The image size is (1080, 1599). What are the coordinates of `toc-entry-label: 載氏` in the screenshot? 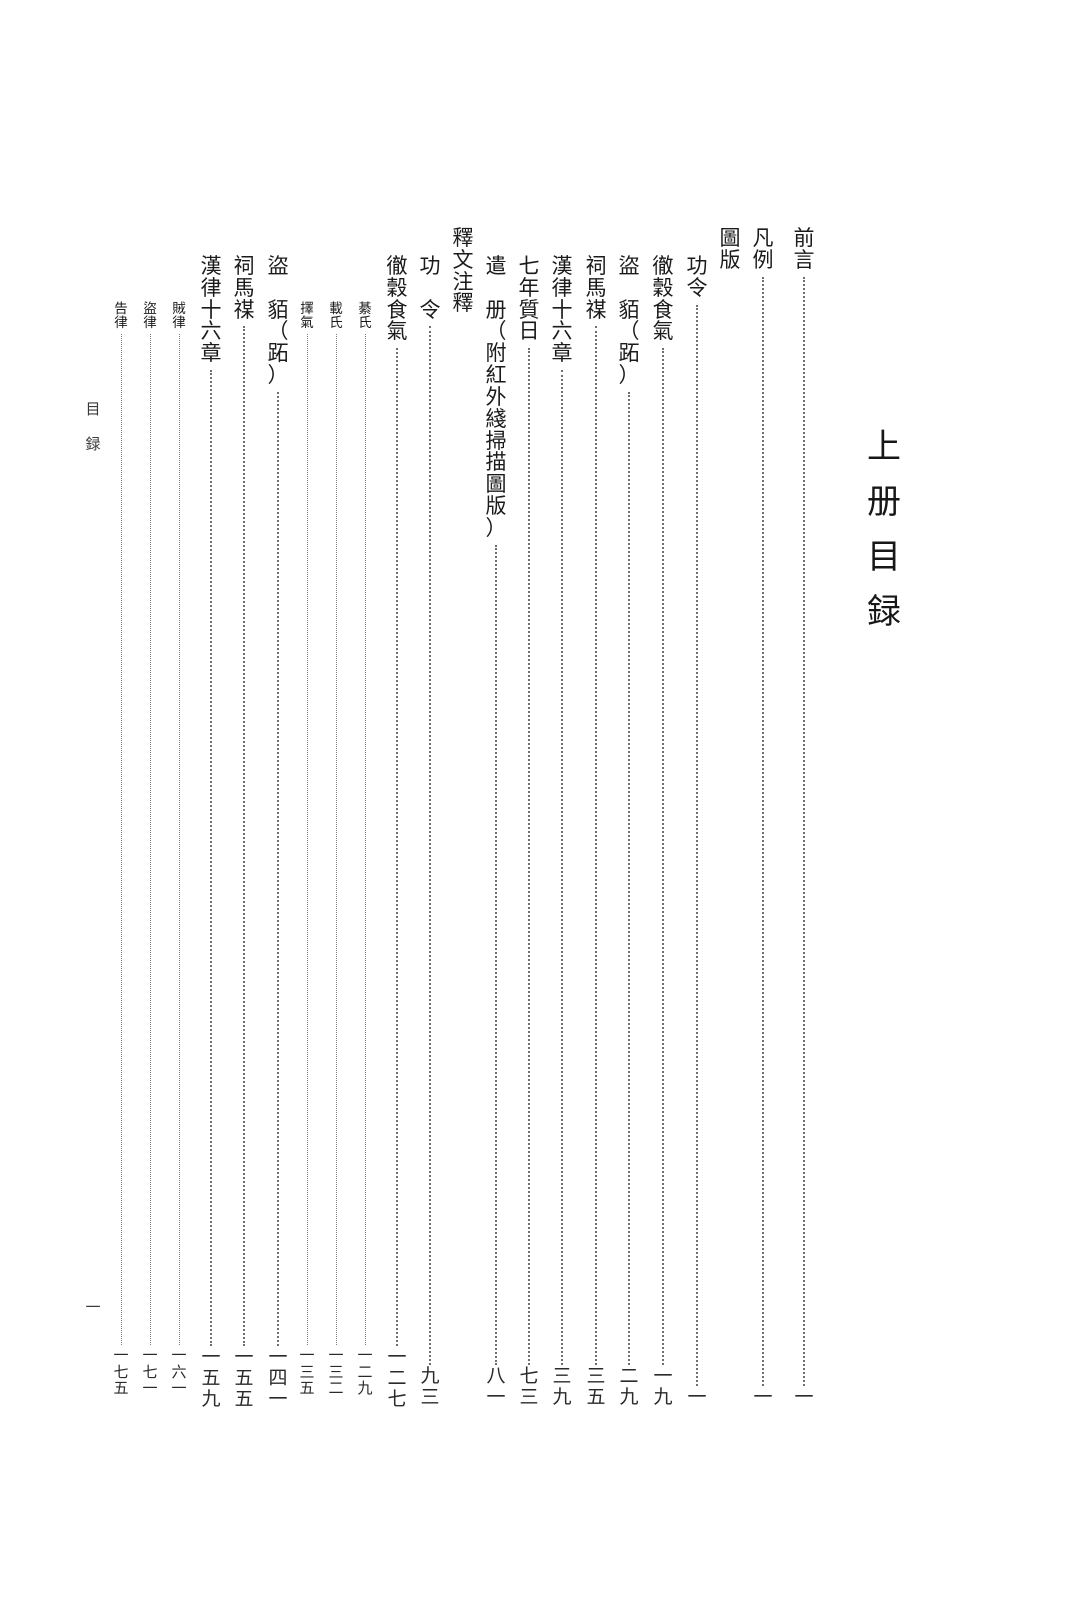 It's located at (336, 316).